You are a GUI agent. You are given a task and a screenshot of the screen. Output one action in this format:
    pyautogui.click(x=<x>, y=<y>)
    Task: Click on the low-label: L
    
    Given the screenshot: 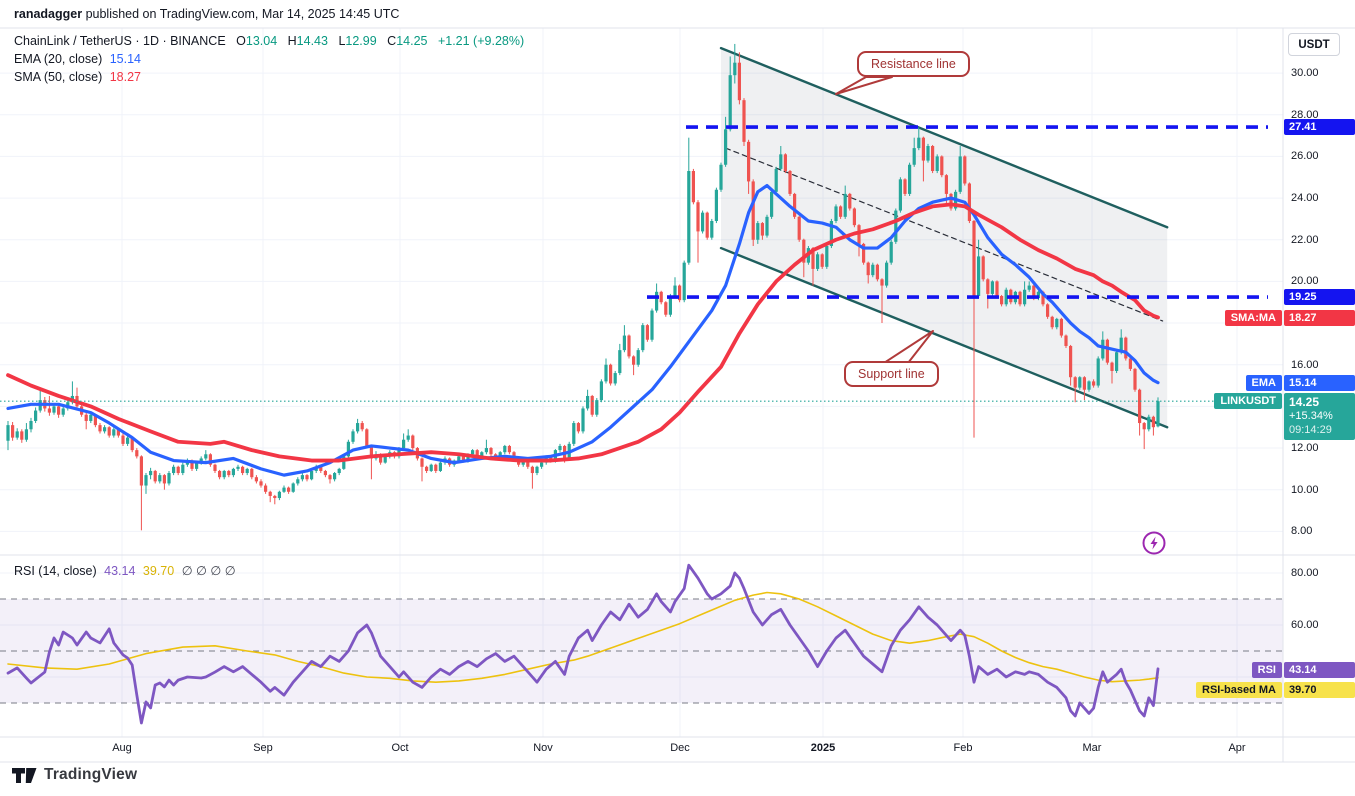 What is the action you would take?
    pyautogui.click(x=342, y=41)
    